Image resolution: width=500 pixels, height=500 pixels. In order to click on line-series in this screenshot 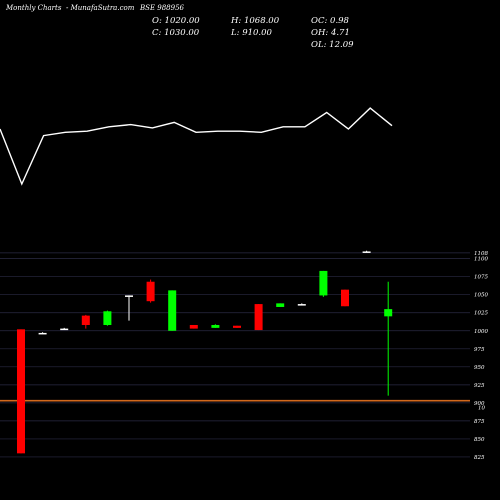, I will do `click(196, 146)`.